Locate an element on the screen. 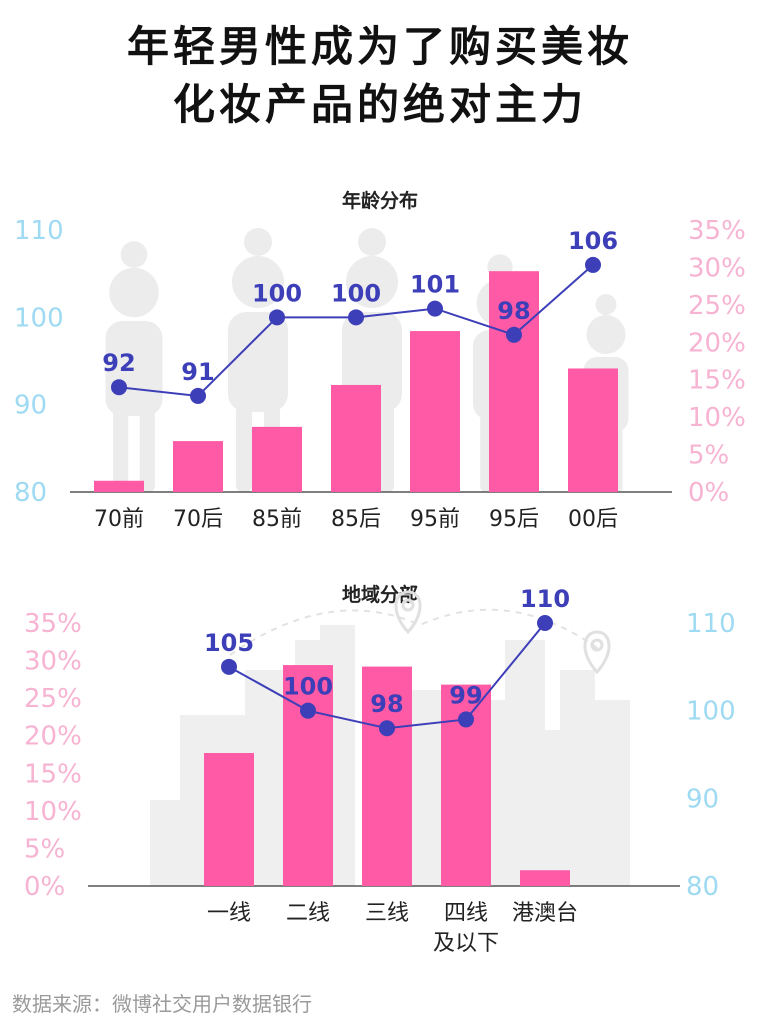  right-axis-tick-label: 0% is located at coordinates (708, 493).